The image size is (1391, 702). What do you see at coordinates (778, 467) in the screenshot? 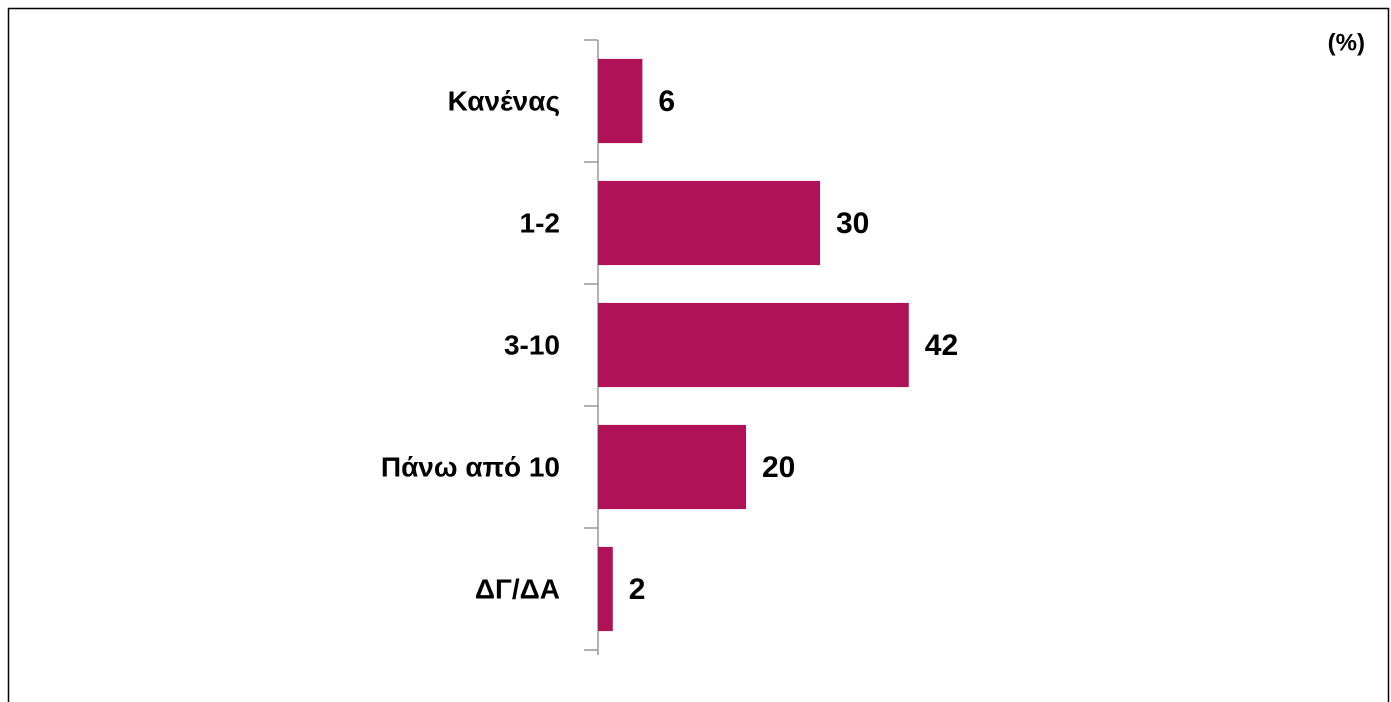
I see `value-label: 20` at bounding box center [778, 467].